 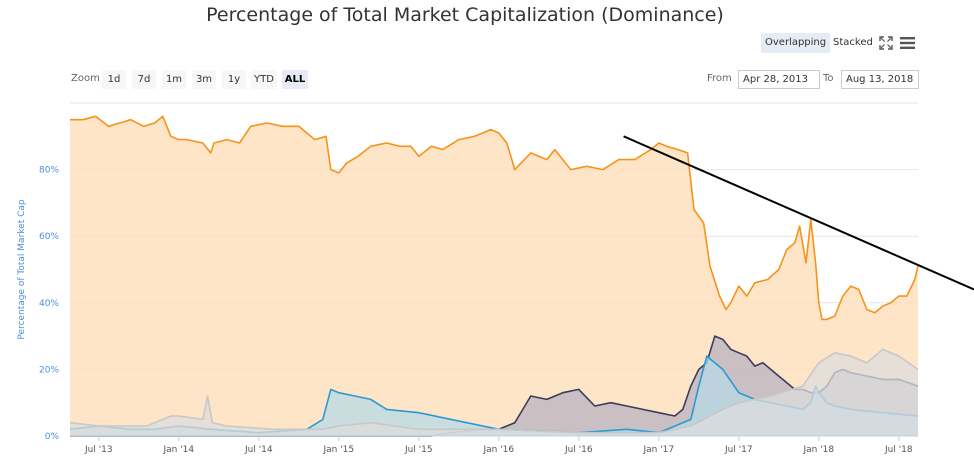 I want to click on zoom-label: Zoom, so click(x=85, y=78).